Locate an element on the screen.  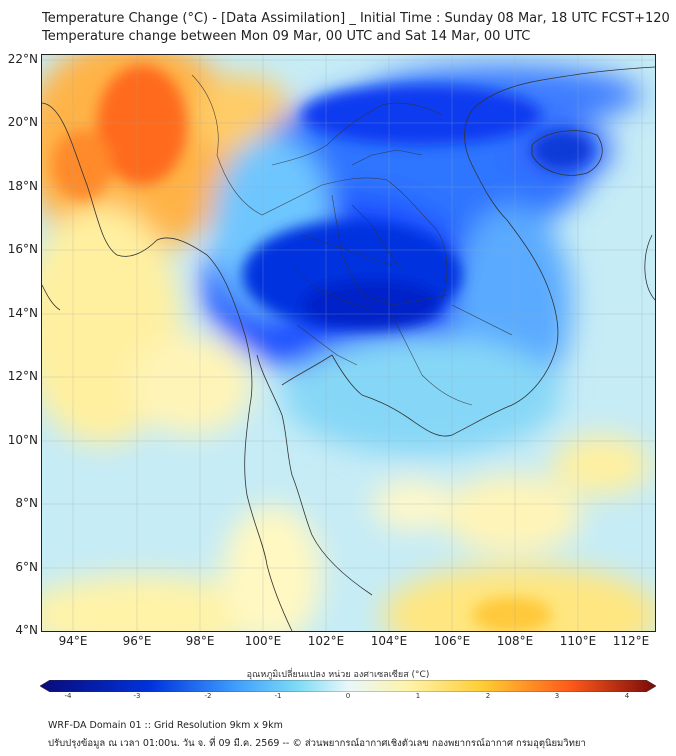
lon-label-100: 100°E is located at coordinates (263, 641).